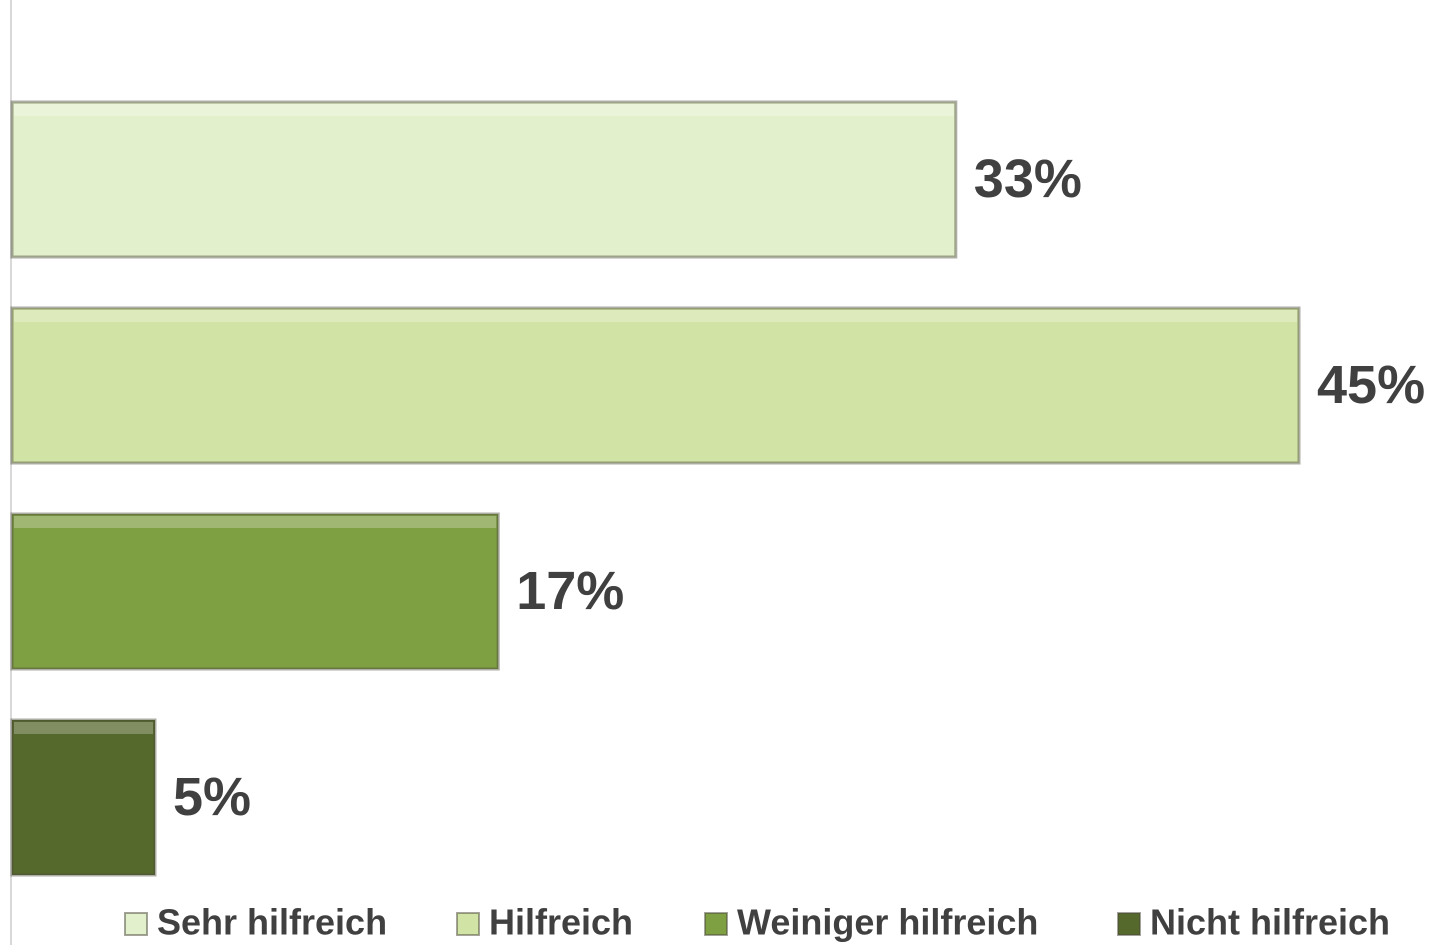  What do you see at coordinates (272, 922) in the screenshot?
I see `legend-label: Sehr hilfreich` at bounding box center [272, 922].